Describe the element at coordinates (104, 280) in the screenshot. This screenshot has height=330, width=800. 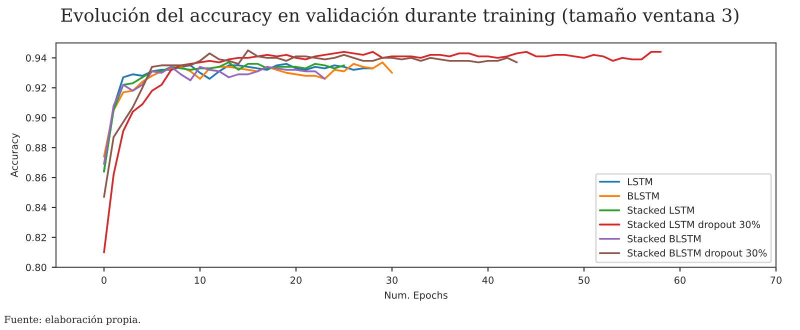
I see `x-tick-label: 0` at that location.